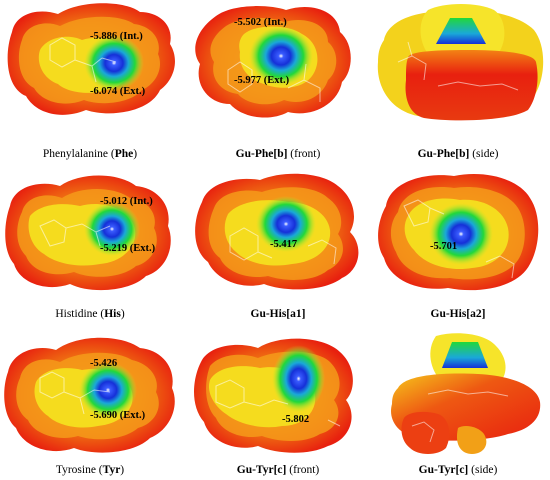 The image size is (550, 480). I want to click on esp-value: -5.802, so click(296, 419).